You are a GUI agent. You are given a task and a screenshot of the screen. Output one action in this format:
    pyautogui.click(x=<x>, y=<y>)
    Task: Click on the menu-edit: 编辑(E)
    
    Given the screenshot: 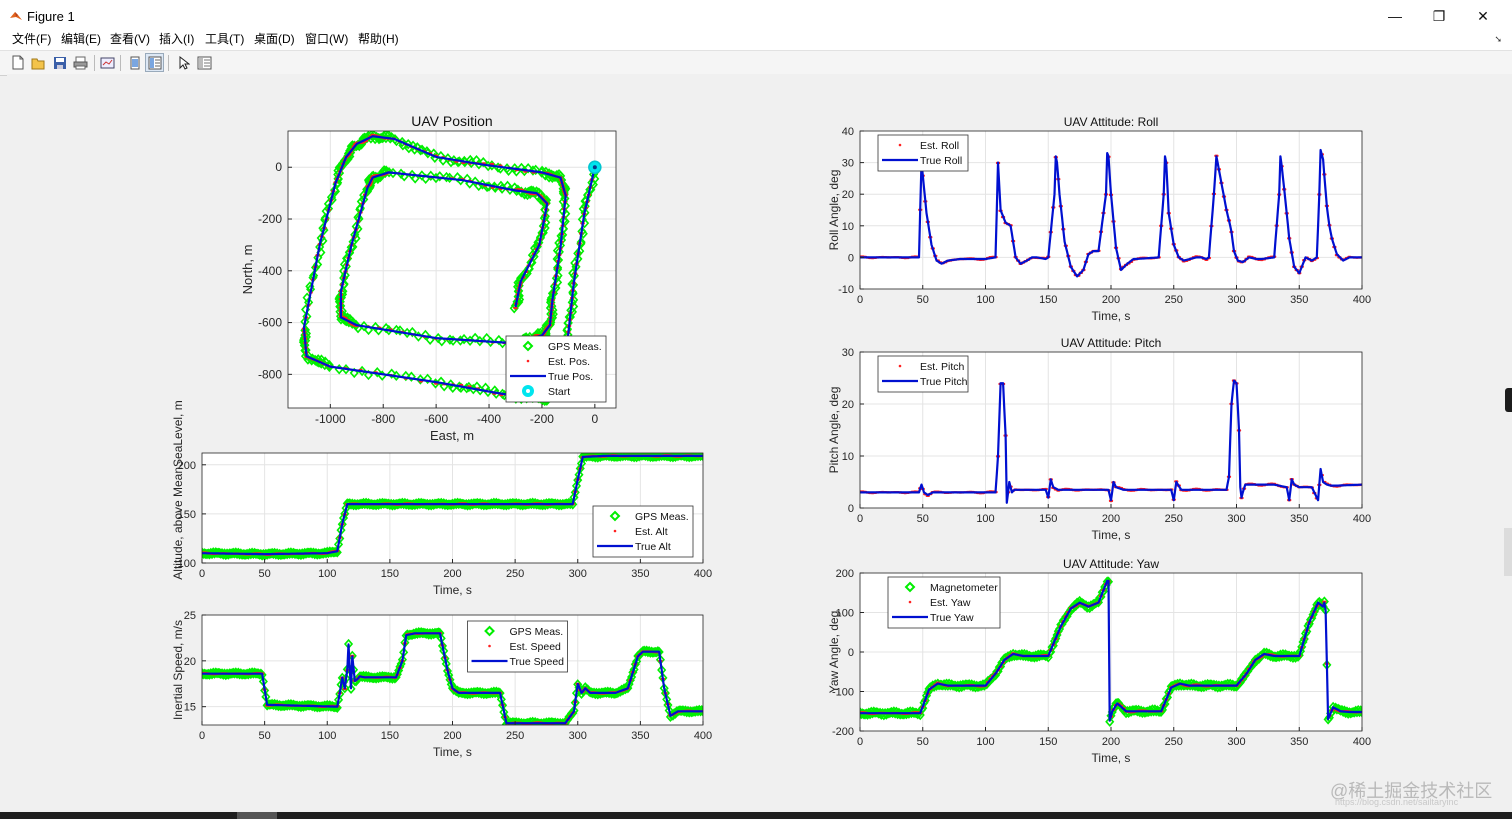 What is the action you would take?
    pyautogui.click(x=81, y=39)
    